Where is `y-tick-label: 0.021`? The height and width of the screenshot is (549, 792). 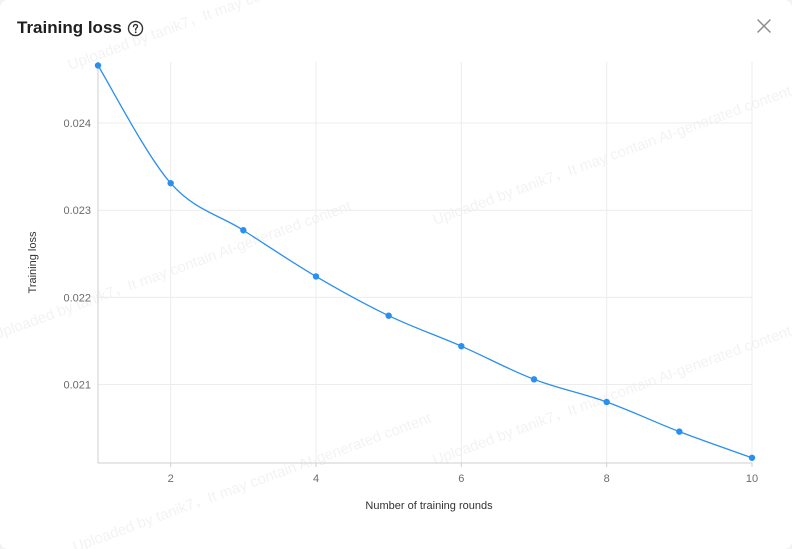 y-tick-label: 0.021 is located at coordinates (77, 386).